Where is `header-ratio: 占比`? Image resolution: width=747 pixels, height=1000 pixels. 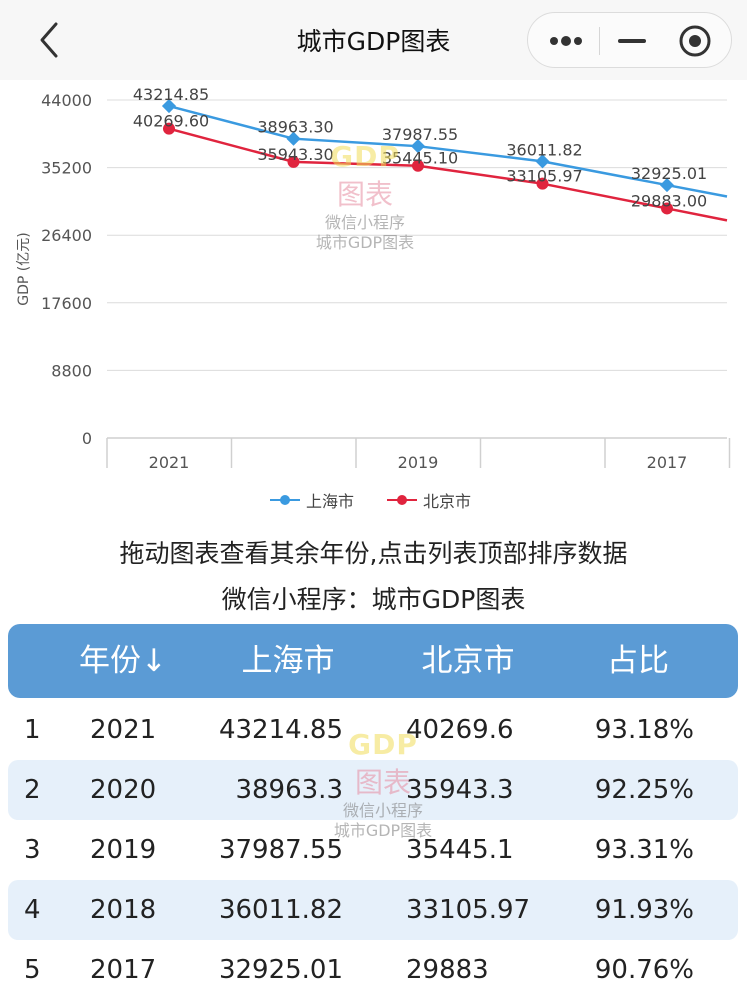
header-ratio: 占比 is located at coordinates (638, 661).